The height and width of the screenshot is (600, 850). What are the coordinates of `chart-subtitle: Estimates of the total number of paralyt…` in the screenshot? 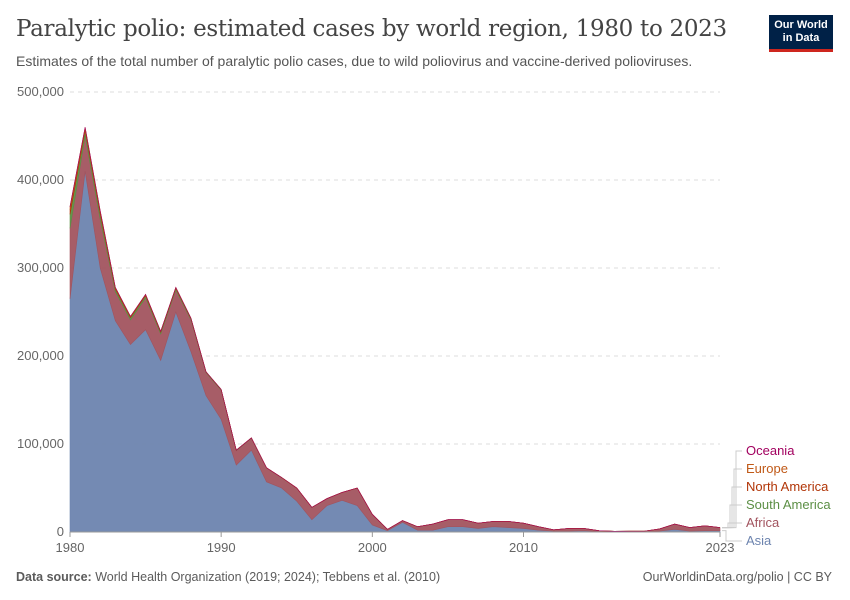 It's located at (354, 61).